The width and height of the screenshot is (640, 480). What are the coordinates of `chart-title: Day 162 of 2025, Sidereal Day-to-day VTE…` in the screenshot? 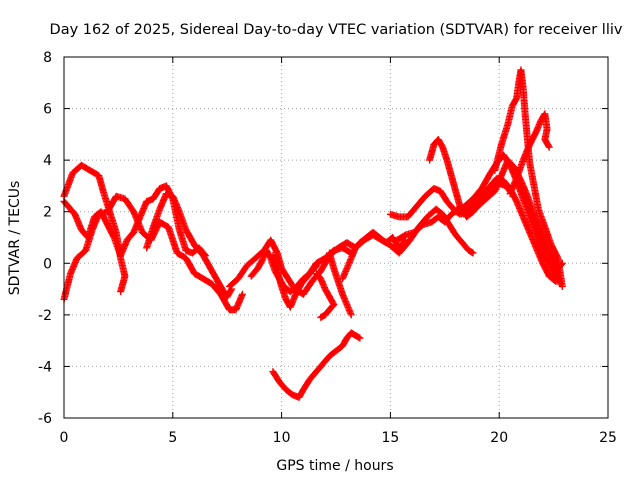 It's located at (336, 30).